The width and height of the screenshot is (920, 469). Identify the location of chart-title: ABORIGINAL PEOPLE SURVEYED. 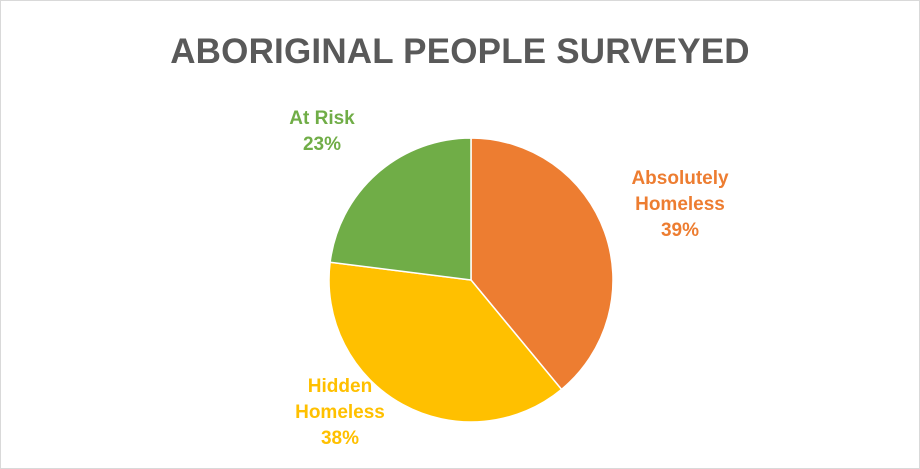
(460, 51).